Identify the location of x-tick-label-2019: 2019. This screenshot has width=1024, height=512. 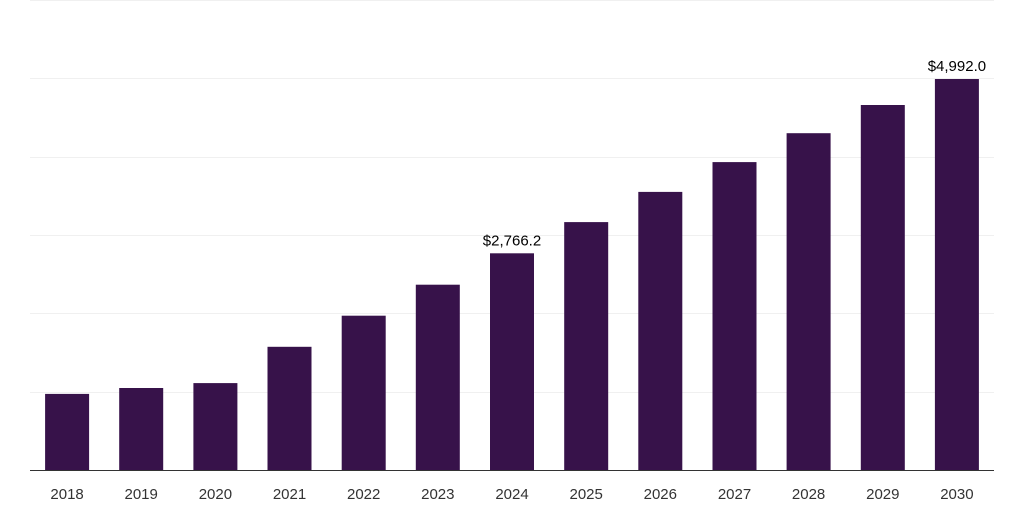
(141, 494).